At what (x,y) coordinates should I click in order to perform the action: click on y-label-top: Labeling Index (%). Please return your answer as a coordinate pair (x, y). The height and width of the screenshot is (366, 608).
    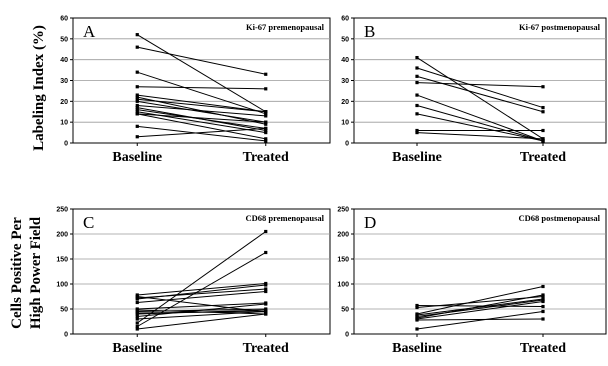
    Looking at the image, I should click on (39, 88).